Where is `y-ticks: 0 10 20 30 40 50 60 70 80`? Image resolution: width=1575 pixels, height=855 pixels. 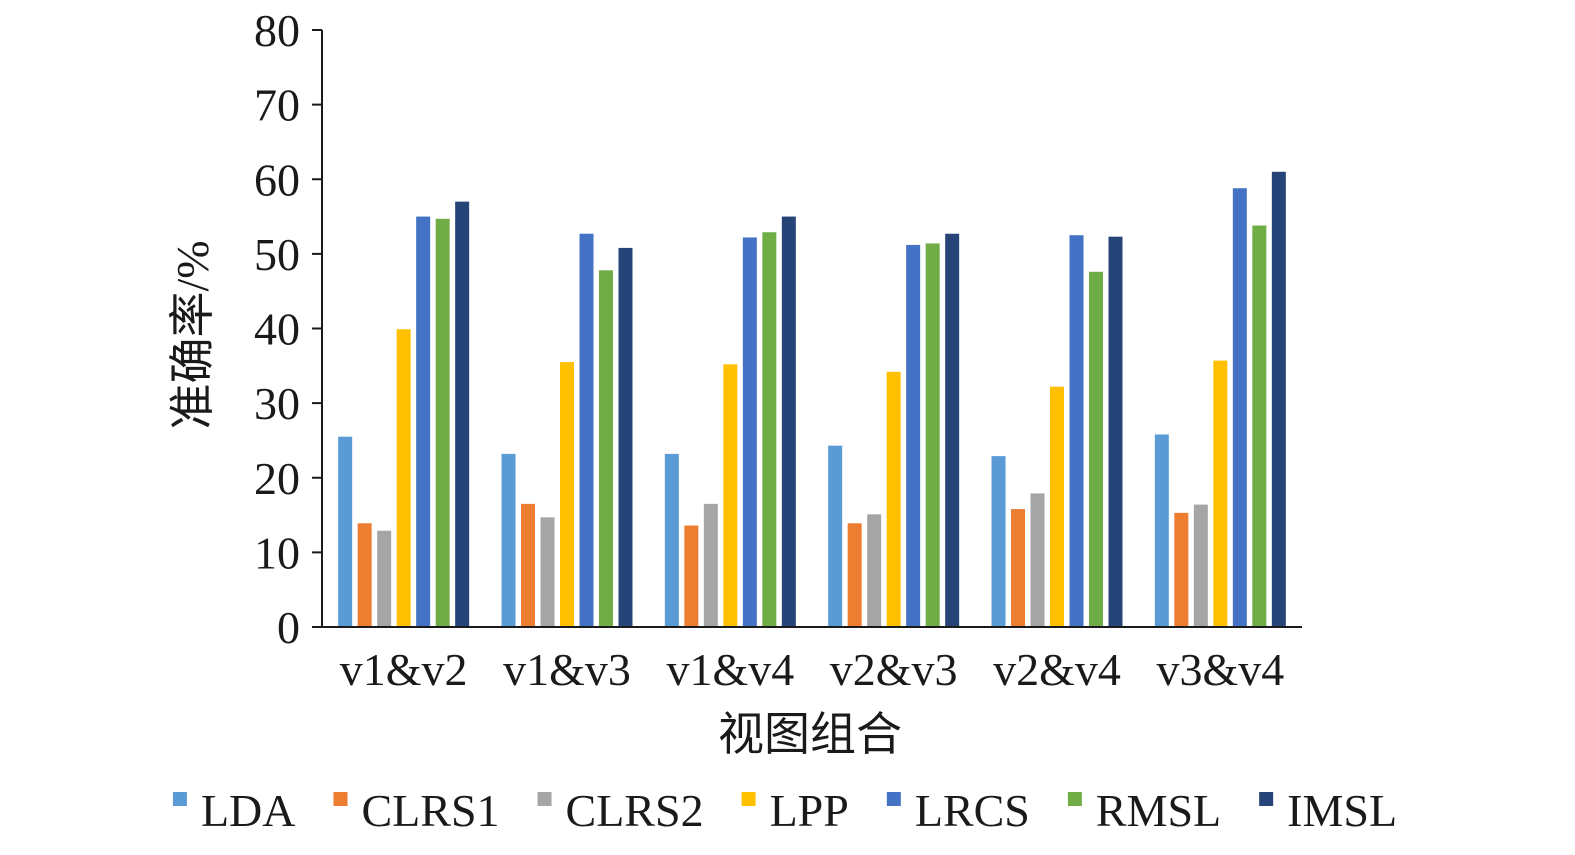 y-ticks: 0 10 20 30 40 50 60 70 80 is located at coordinates (288, 329).